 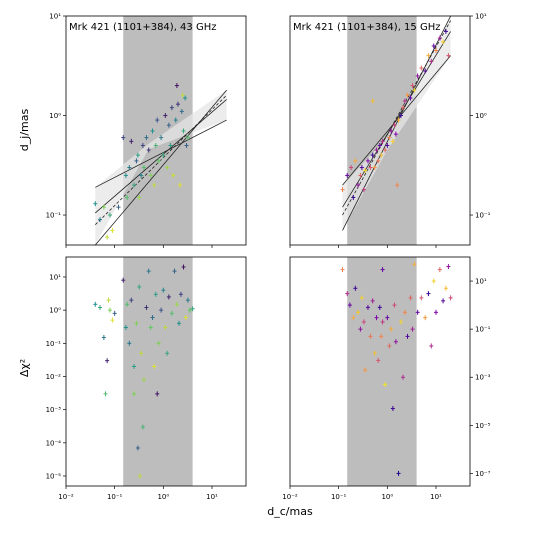 I want to click on axes-frame, so click(x=156, y=130).